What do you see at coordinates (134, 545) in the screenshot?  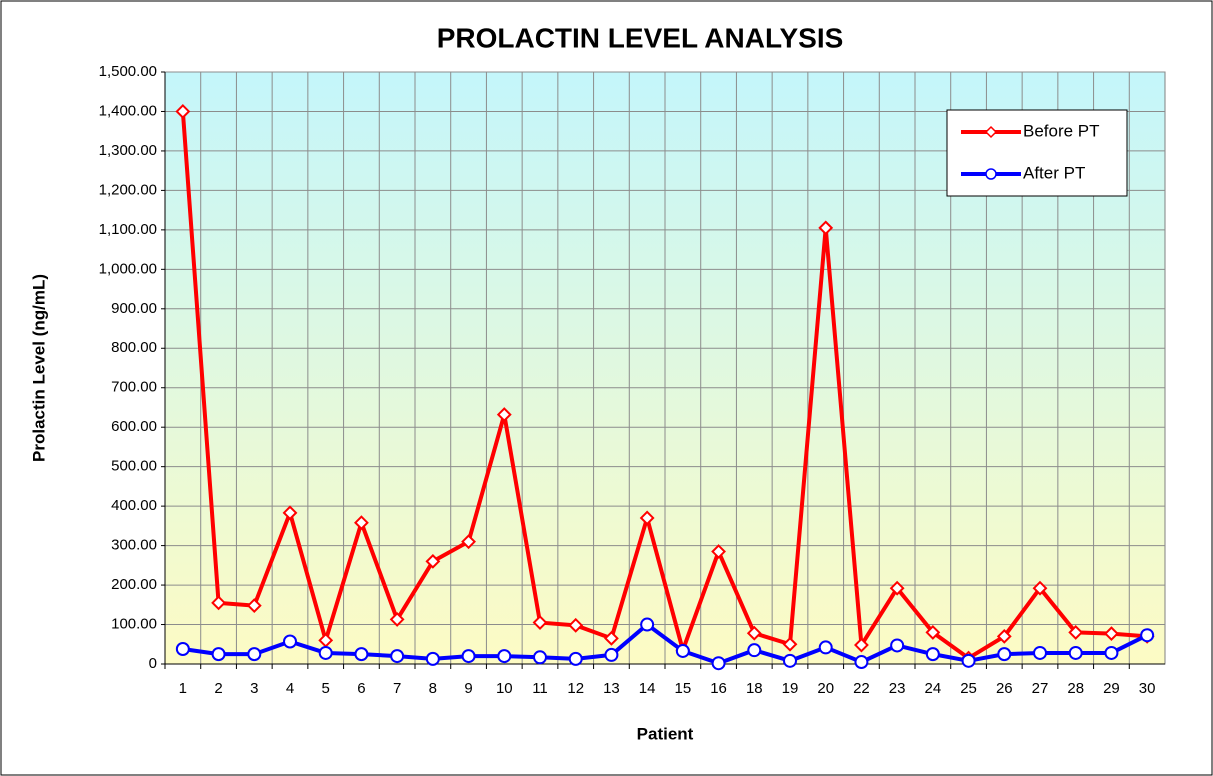 I see `y-tick-label: 300.00` at bounding box center [134, 545].